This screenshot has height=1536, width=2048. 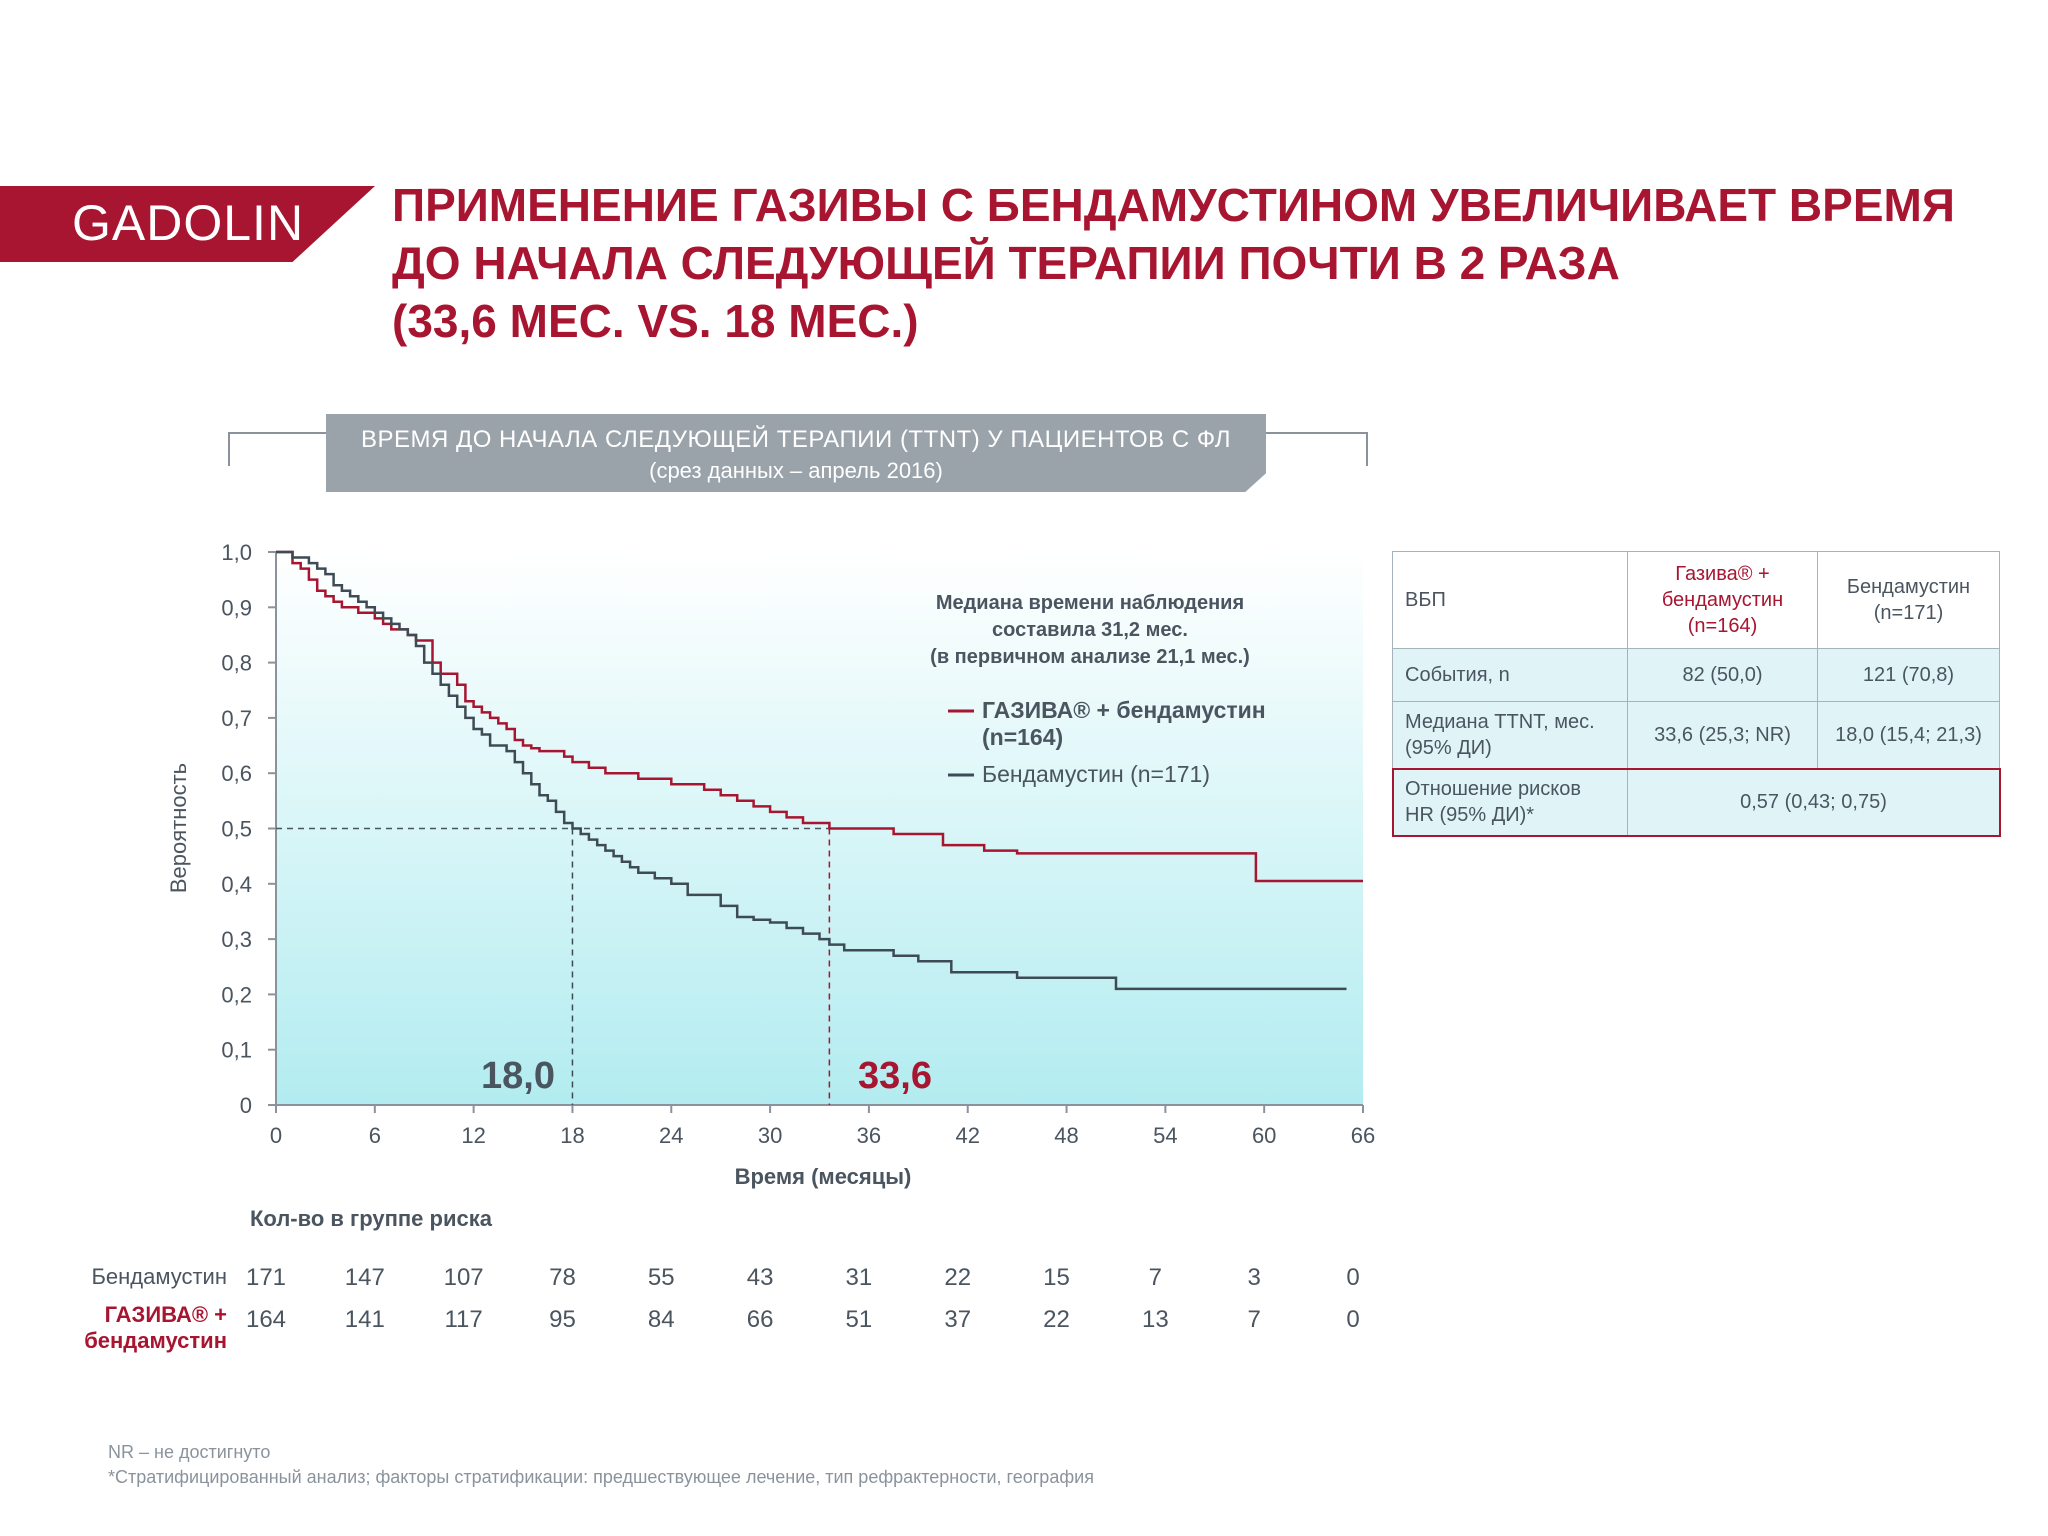 I want to click on y-tick-label: 0,3, so click(x=236, y=939).